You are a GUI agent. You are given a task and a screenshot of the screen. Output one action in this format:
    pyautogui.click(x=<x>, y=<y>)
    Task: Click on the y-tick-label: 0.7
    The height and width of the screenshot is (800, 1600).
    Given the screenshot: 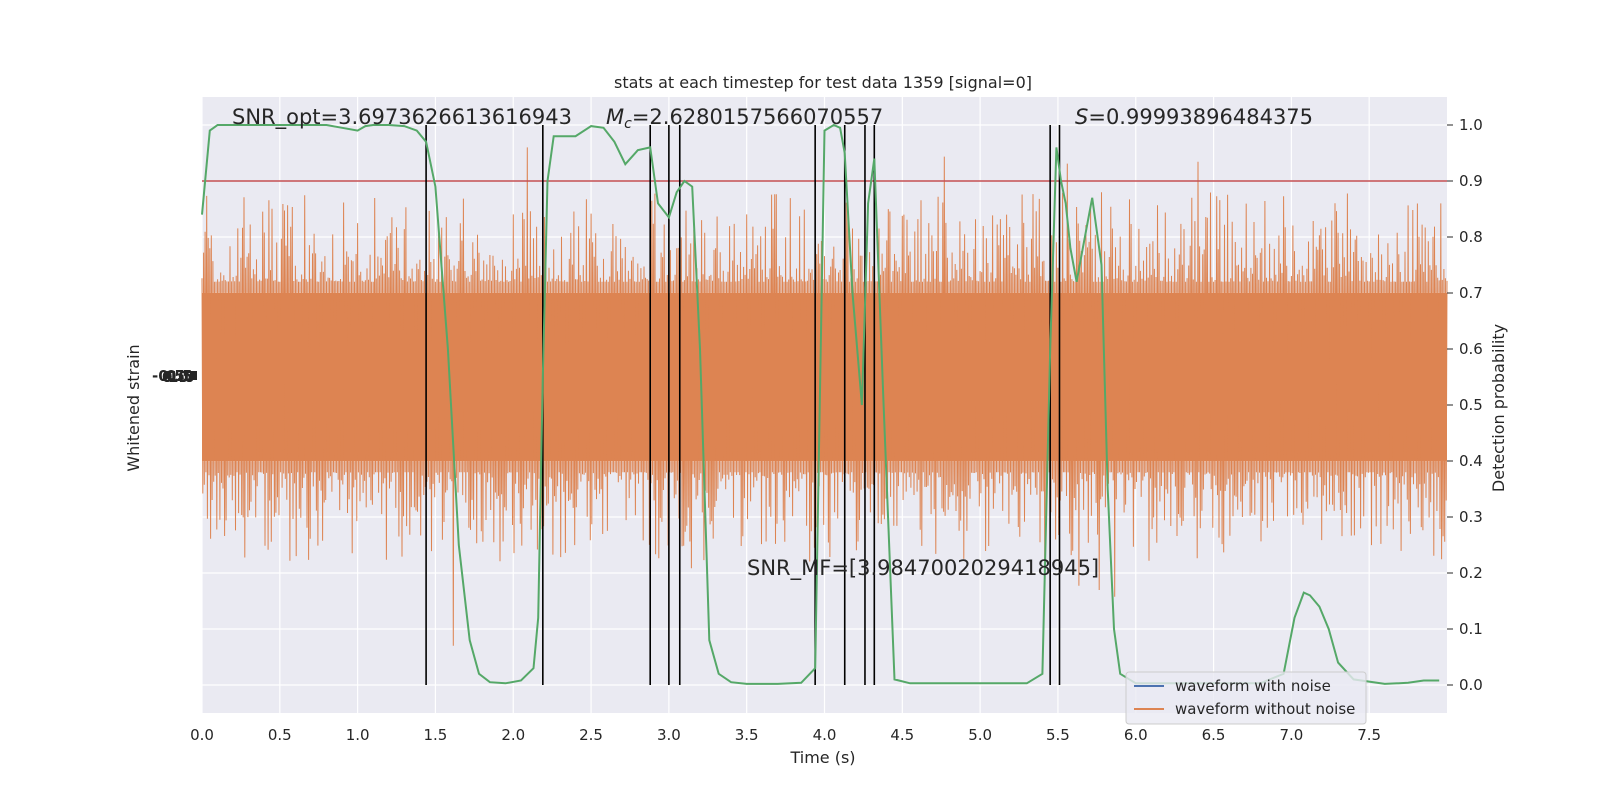 What is the action you would take?
    pyautogui.click(x=1471, y=293)
    